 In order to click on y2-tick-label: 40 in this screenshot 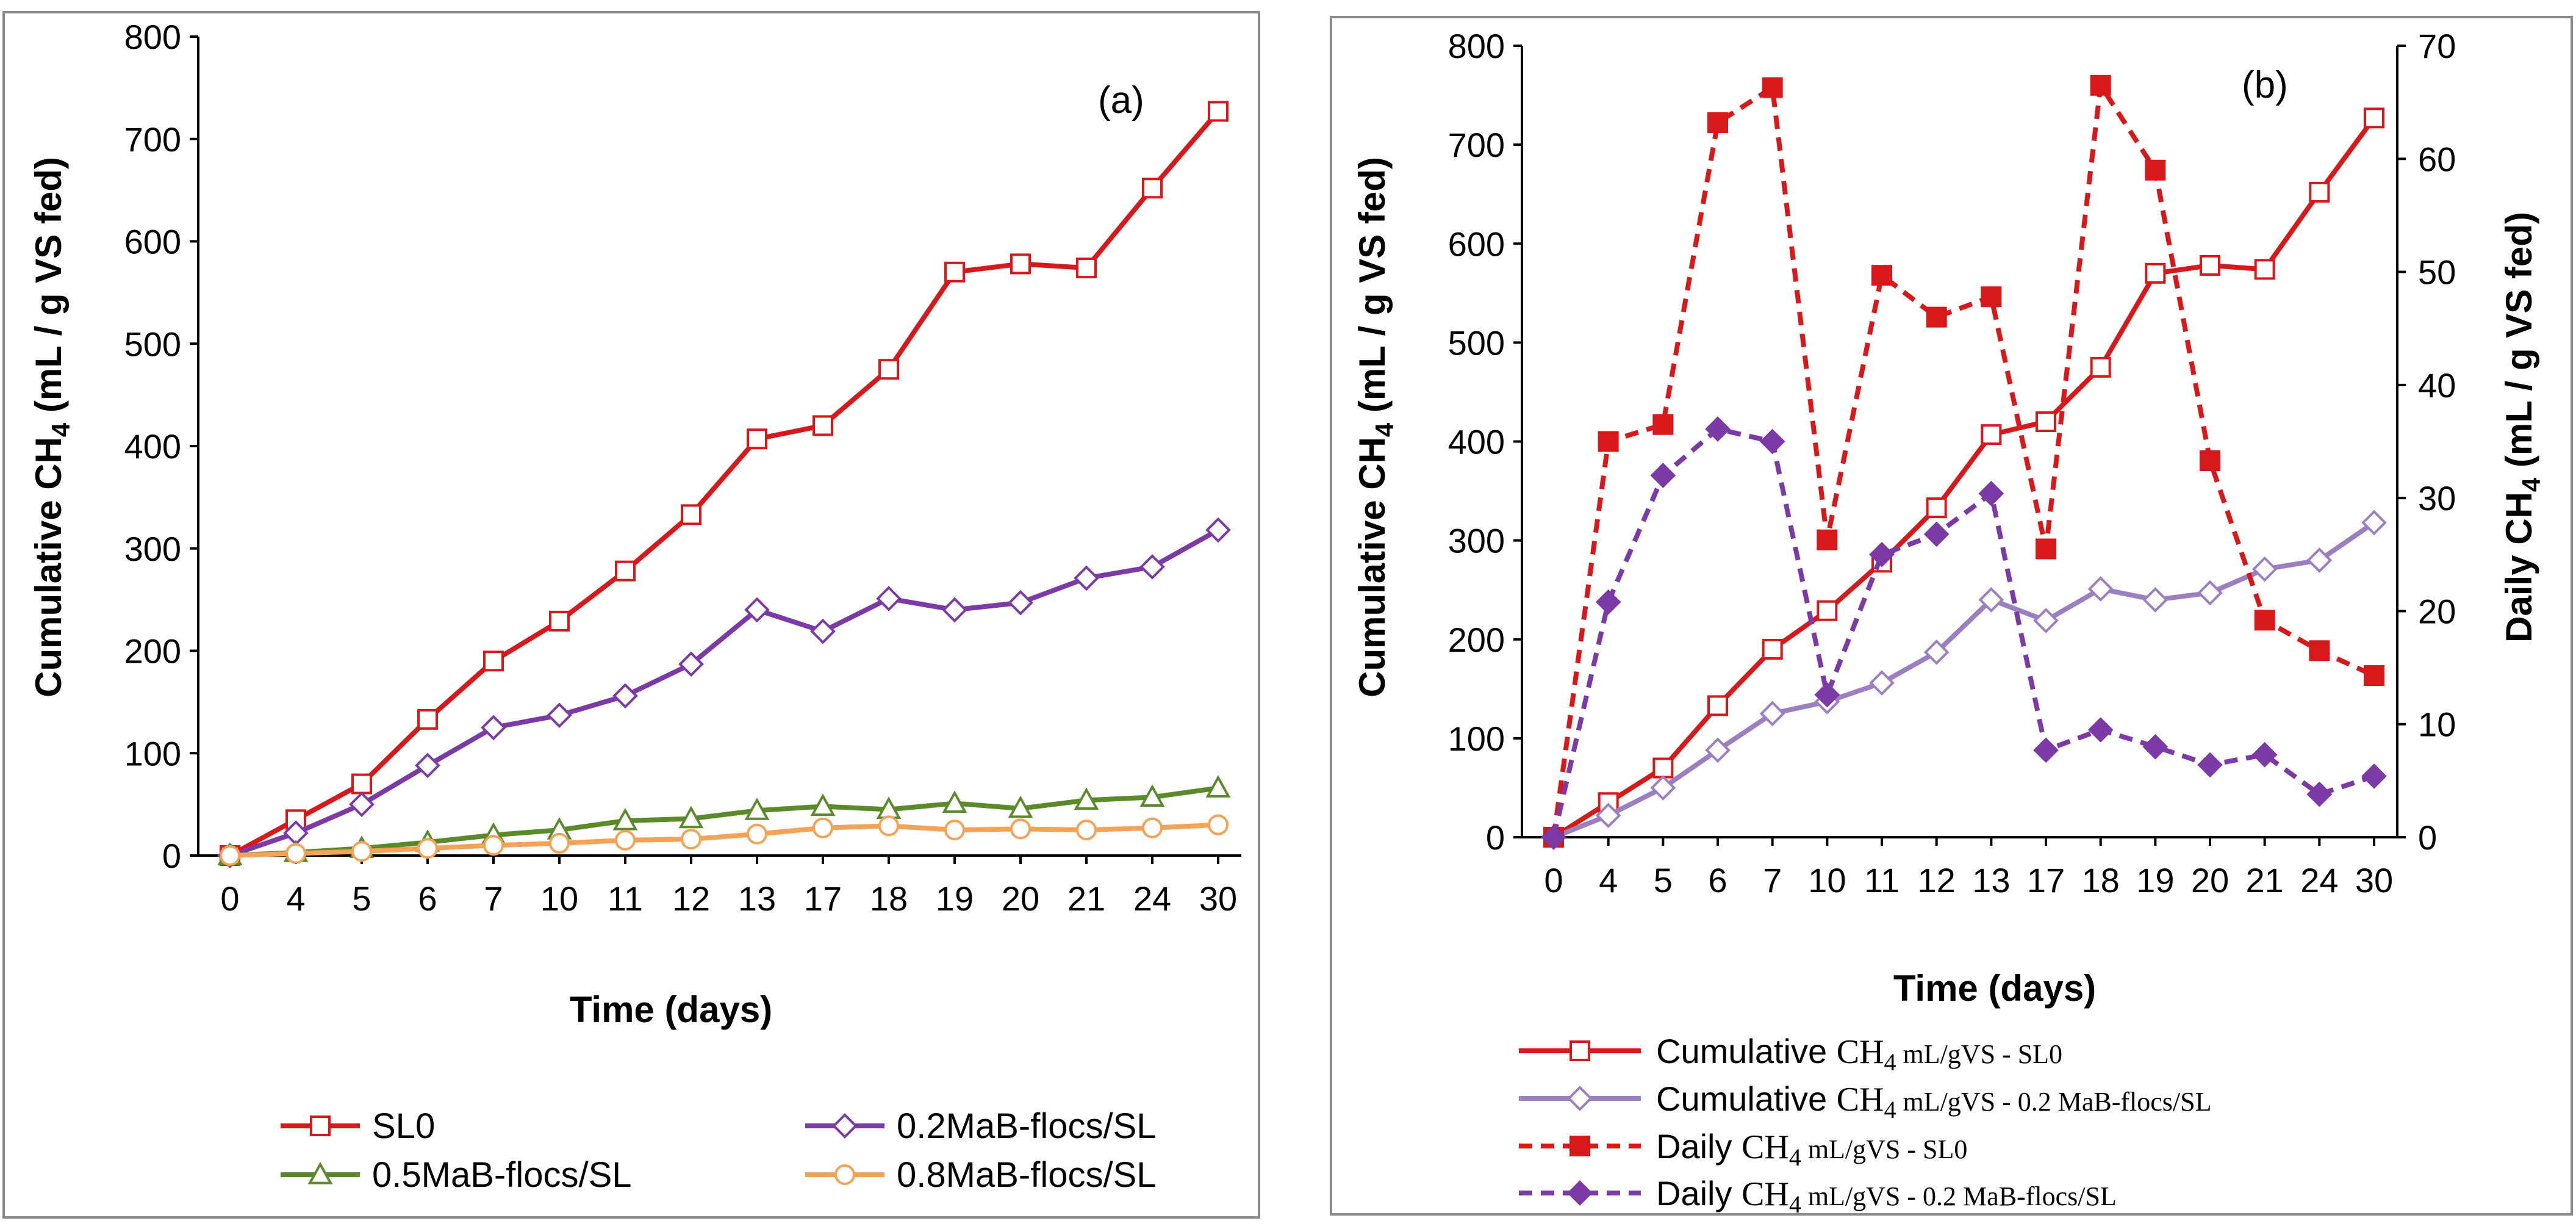, I will do `click(2437, 385)`.